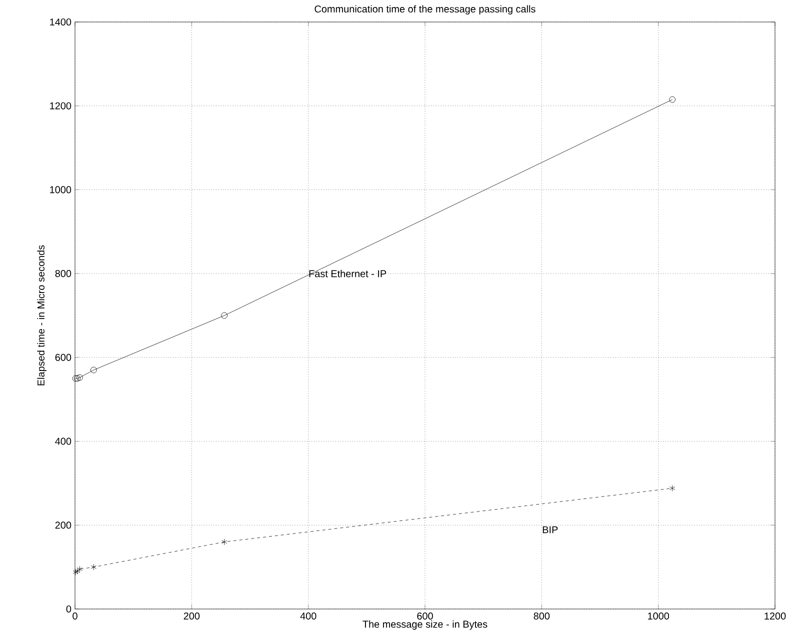 The image size is (805, 639). Describe the element at coordinates (347, 274) in the screenshot. I see `annotation: Fast Ethernet - IP` at that location.